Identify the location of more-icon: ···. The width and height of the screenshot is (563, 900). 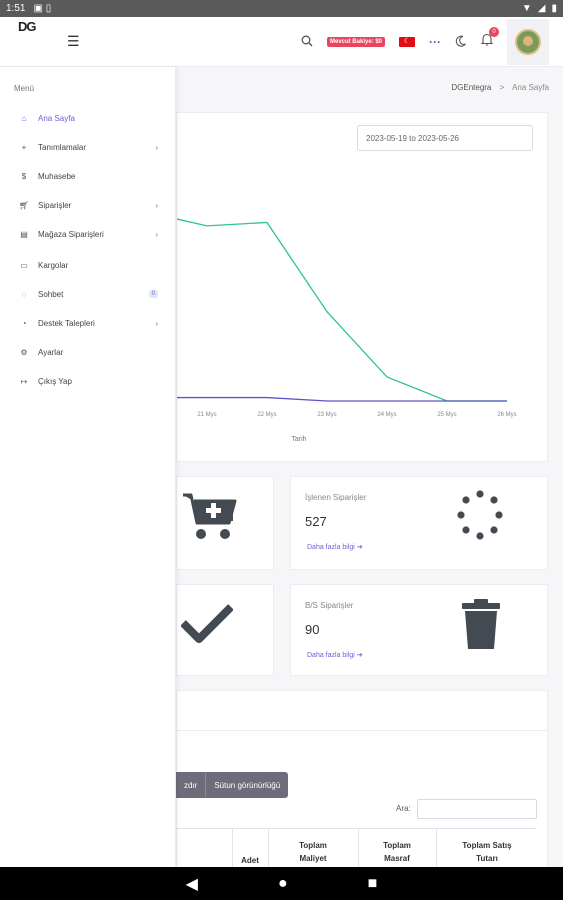
(435, 42).